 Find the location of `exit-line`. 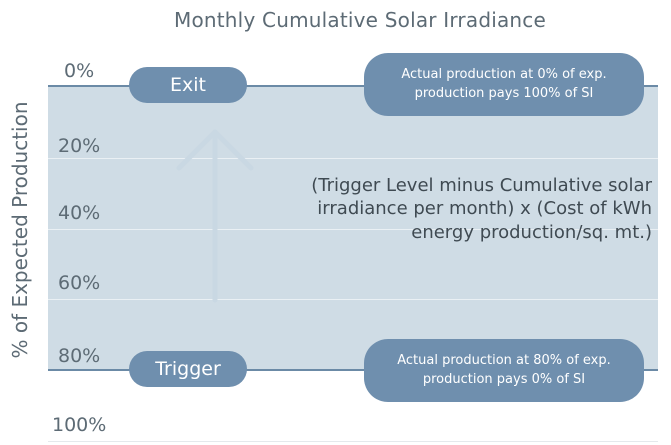

exit-line is located at coordinates (353, 86).